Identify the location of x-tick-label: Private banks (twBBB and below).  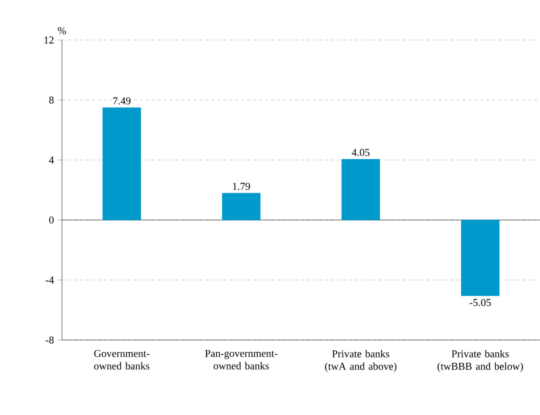
(480, 361).